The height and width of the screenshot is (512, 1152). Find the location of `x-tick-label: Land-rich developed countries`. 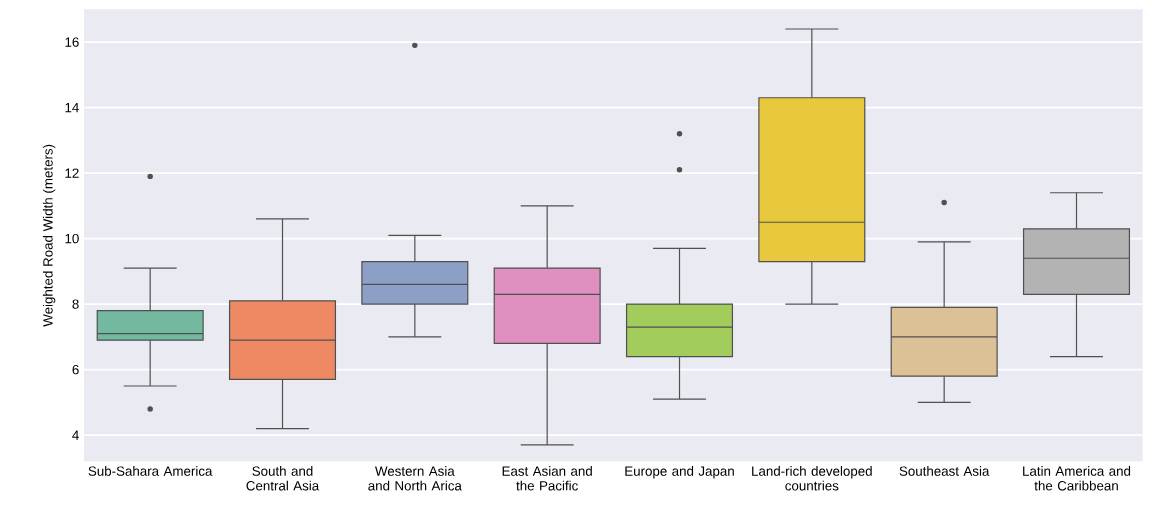

x-tick-label: Land-rich developed countries is located at coordinates (812, 478).